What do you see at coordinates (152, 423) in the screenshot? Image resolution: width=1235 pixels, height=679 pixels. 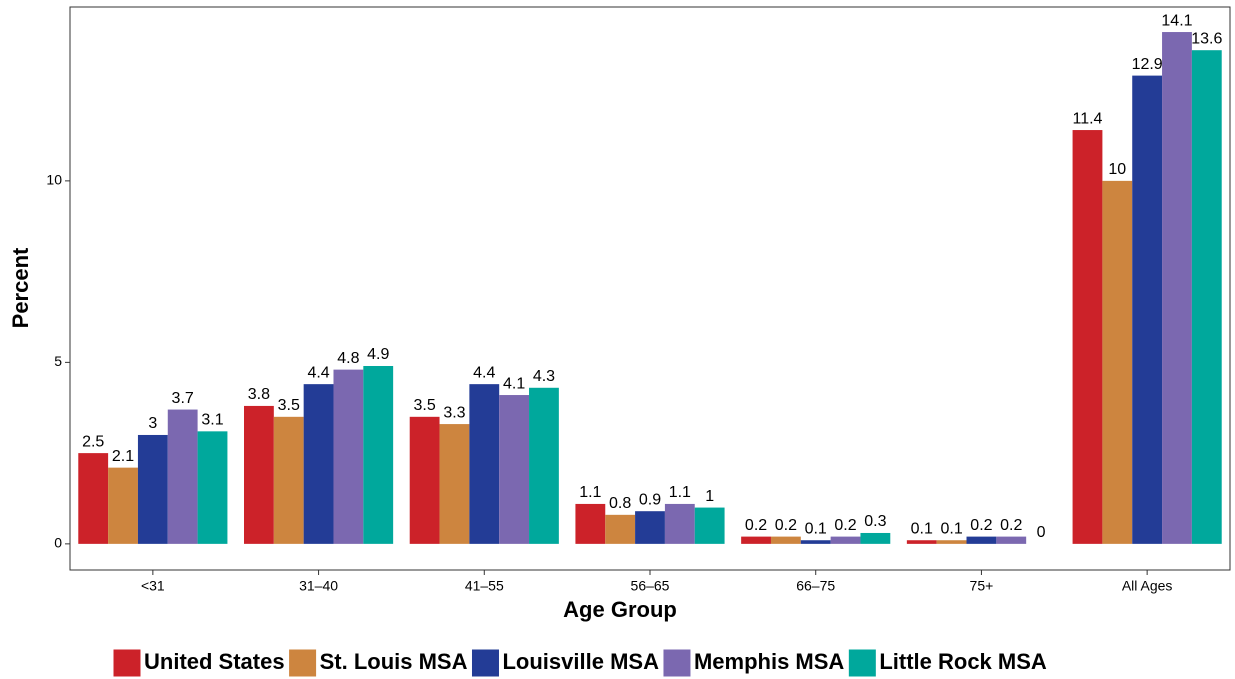 I see `data-label: 3` at bounding box center [152, 423].